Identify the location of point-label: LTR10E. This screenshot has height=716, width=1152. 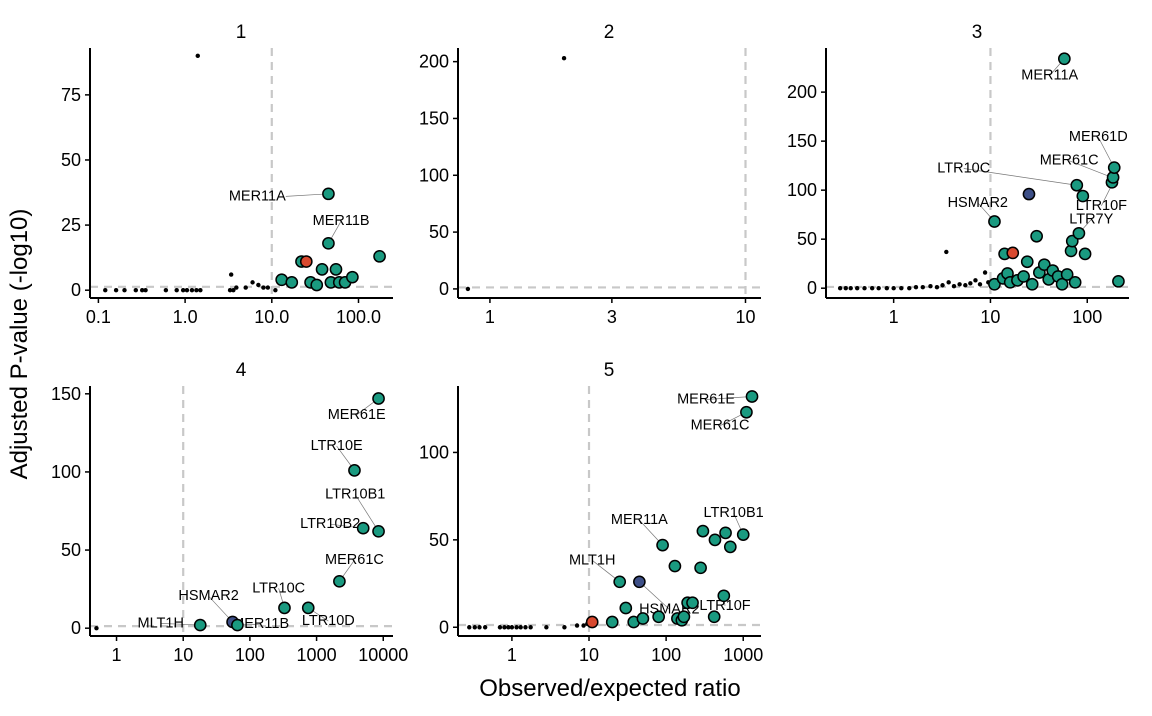
(337, 446).